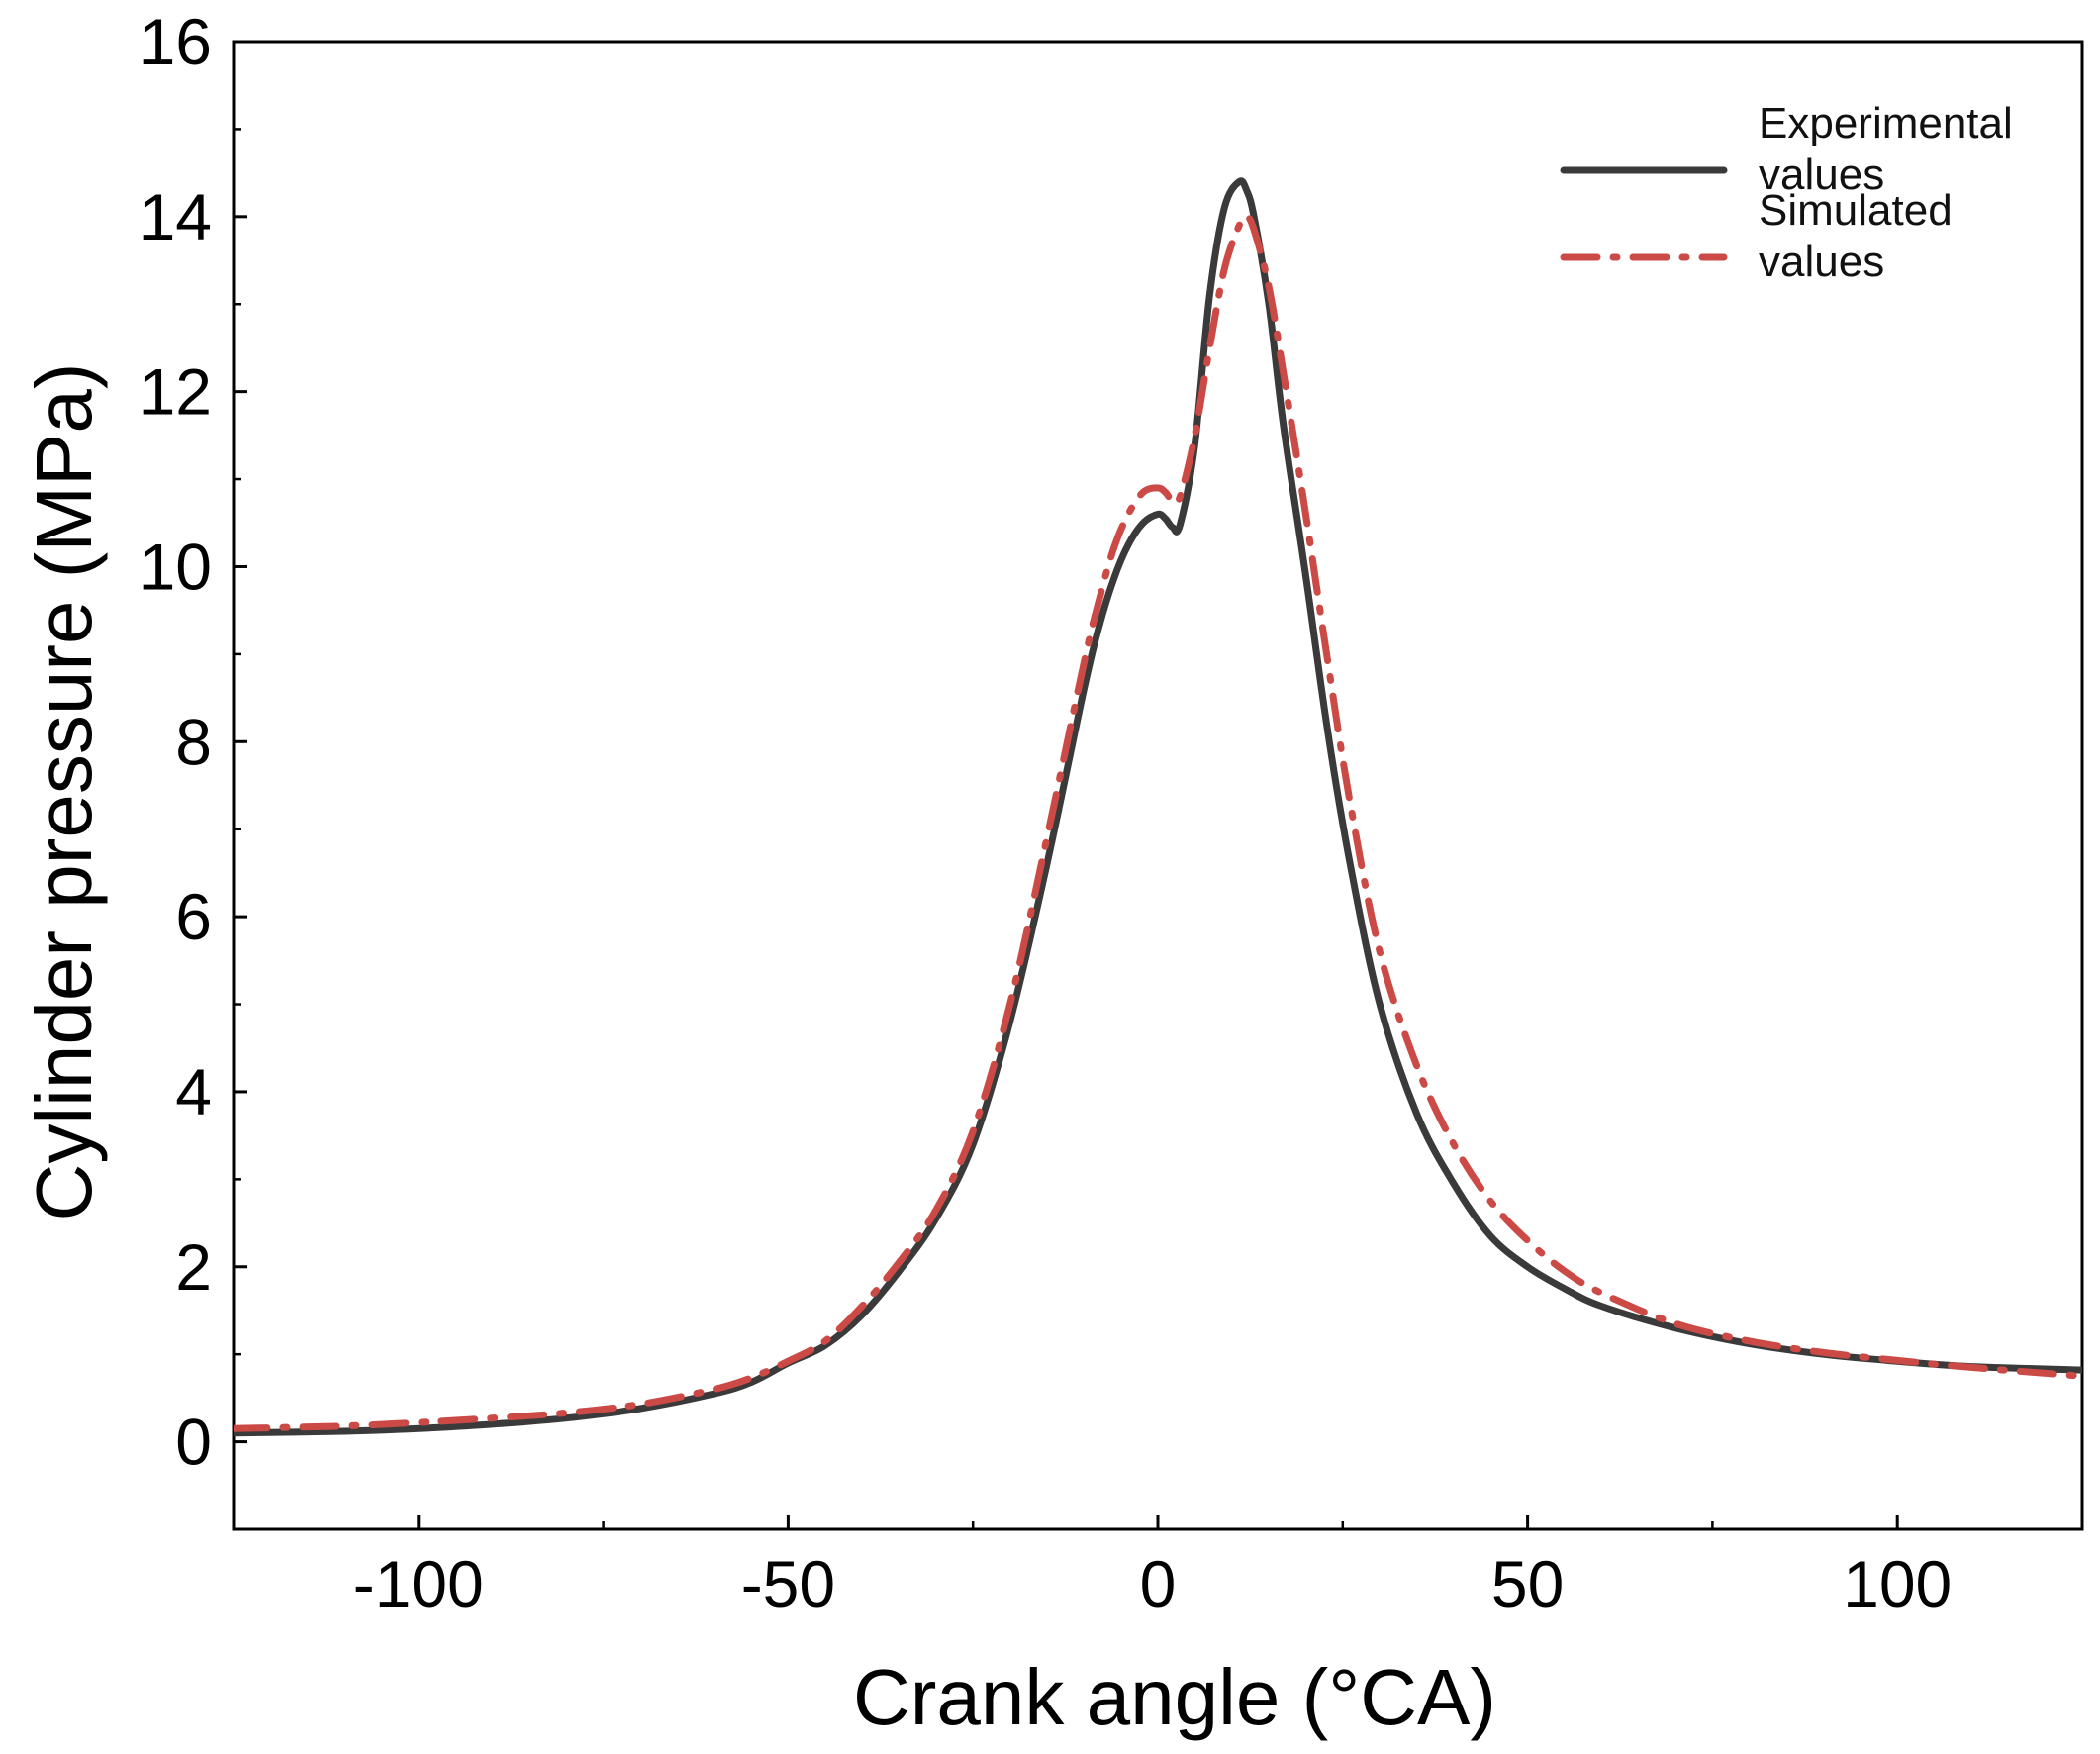  I want to click on y-tick-label: 10, so click(176, 566).